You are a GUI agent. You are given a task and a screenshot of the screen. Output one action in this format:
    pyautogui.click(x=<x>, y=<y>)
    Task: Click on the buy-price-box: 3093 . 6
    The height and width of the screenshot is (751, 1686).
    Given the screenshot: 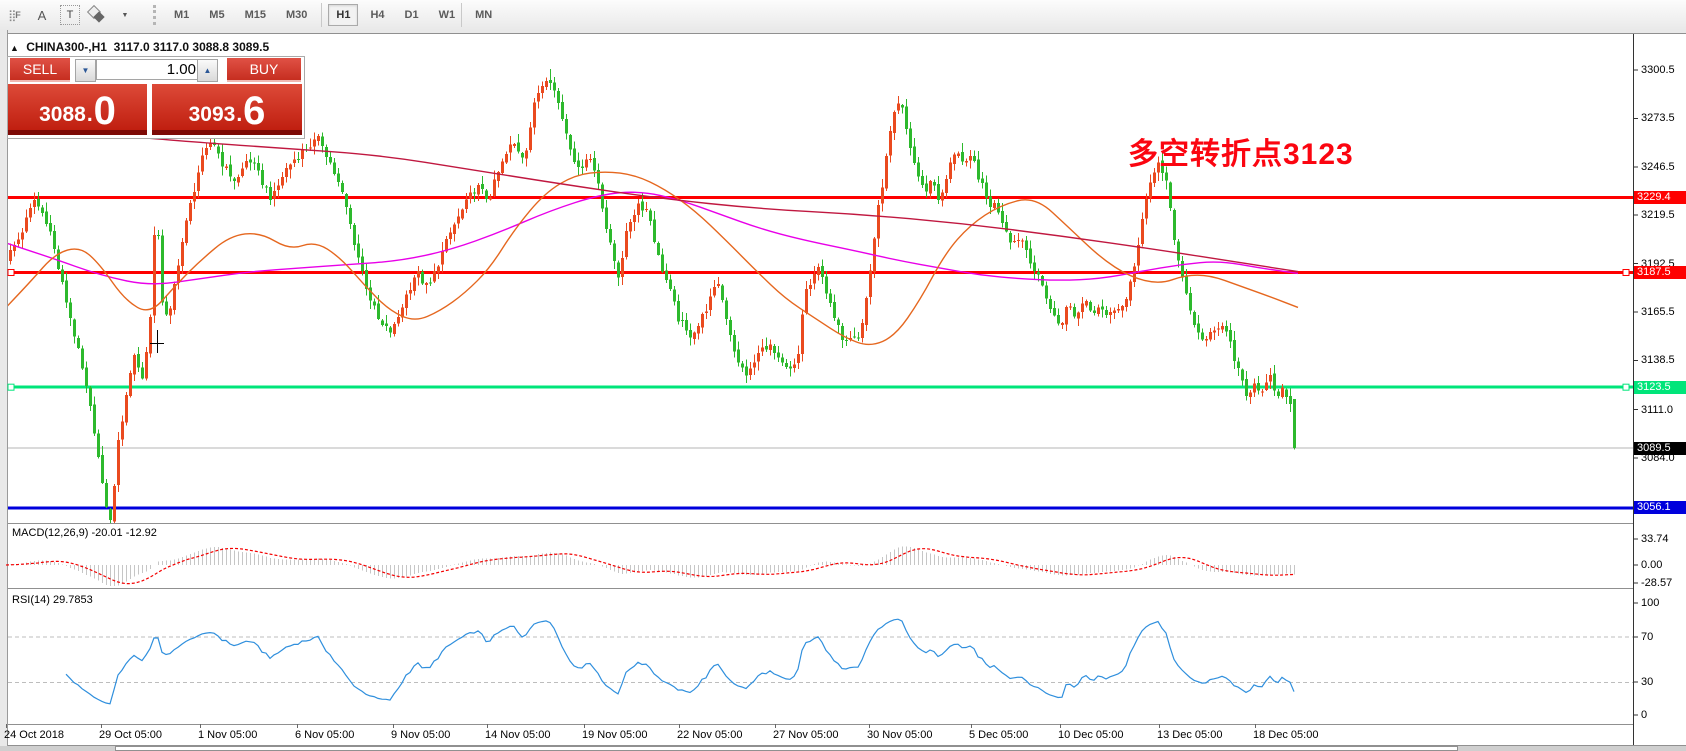 What is the action you would take?
    pyautogui.click(x=227, y=109)
    